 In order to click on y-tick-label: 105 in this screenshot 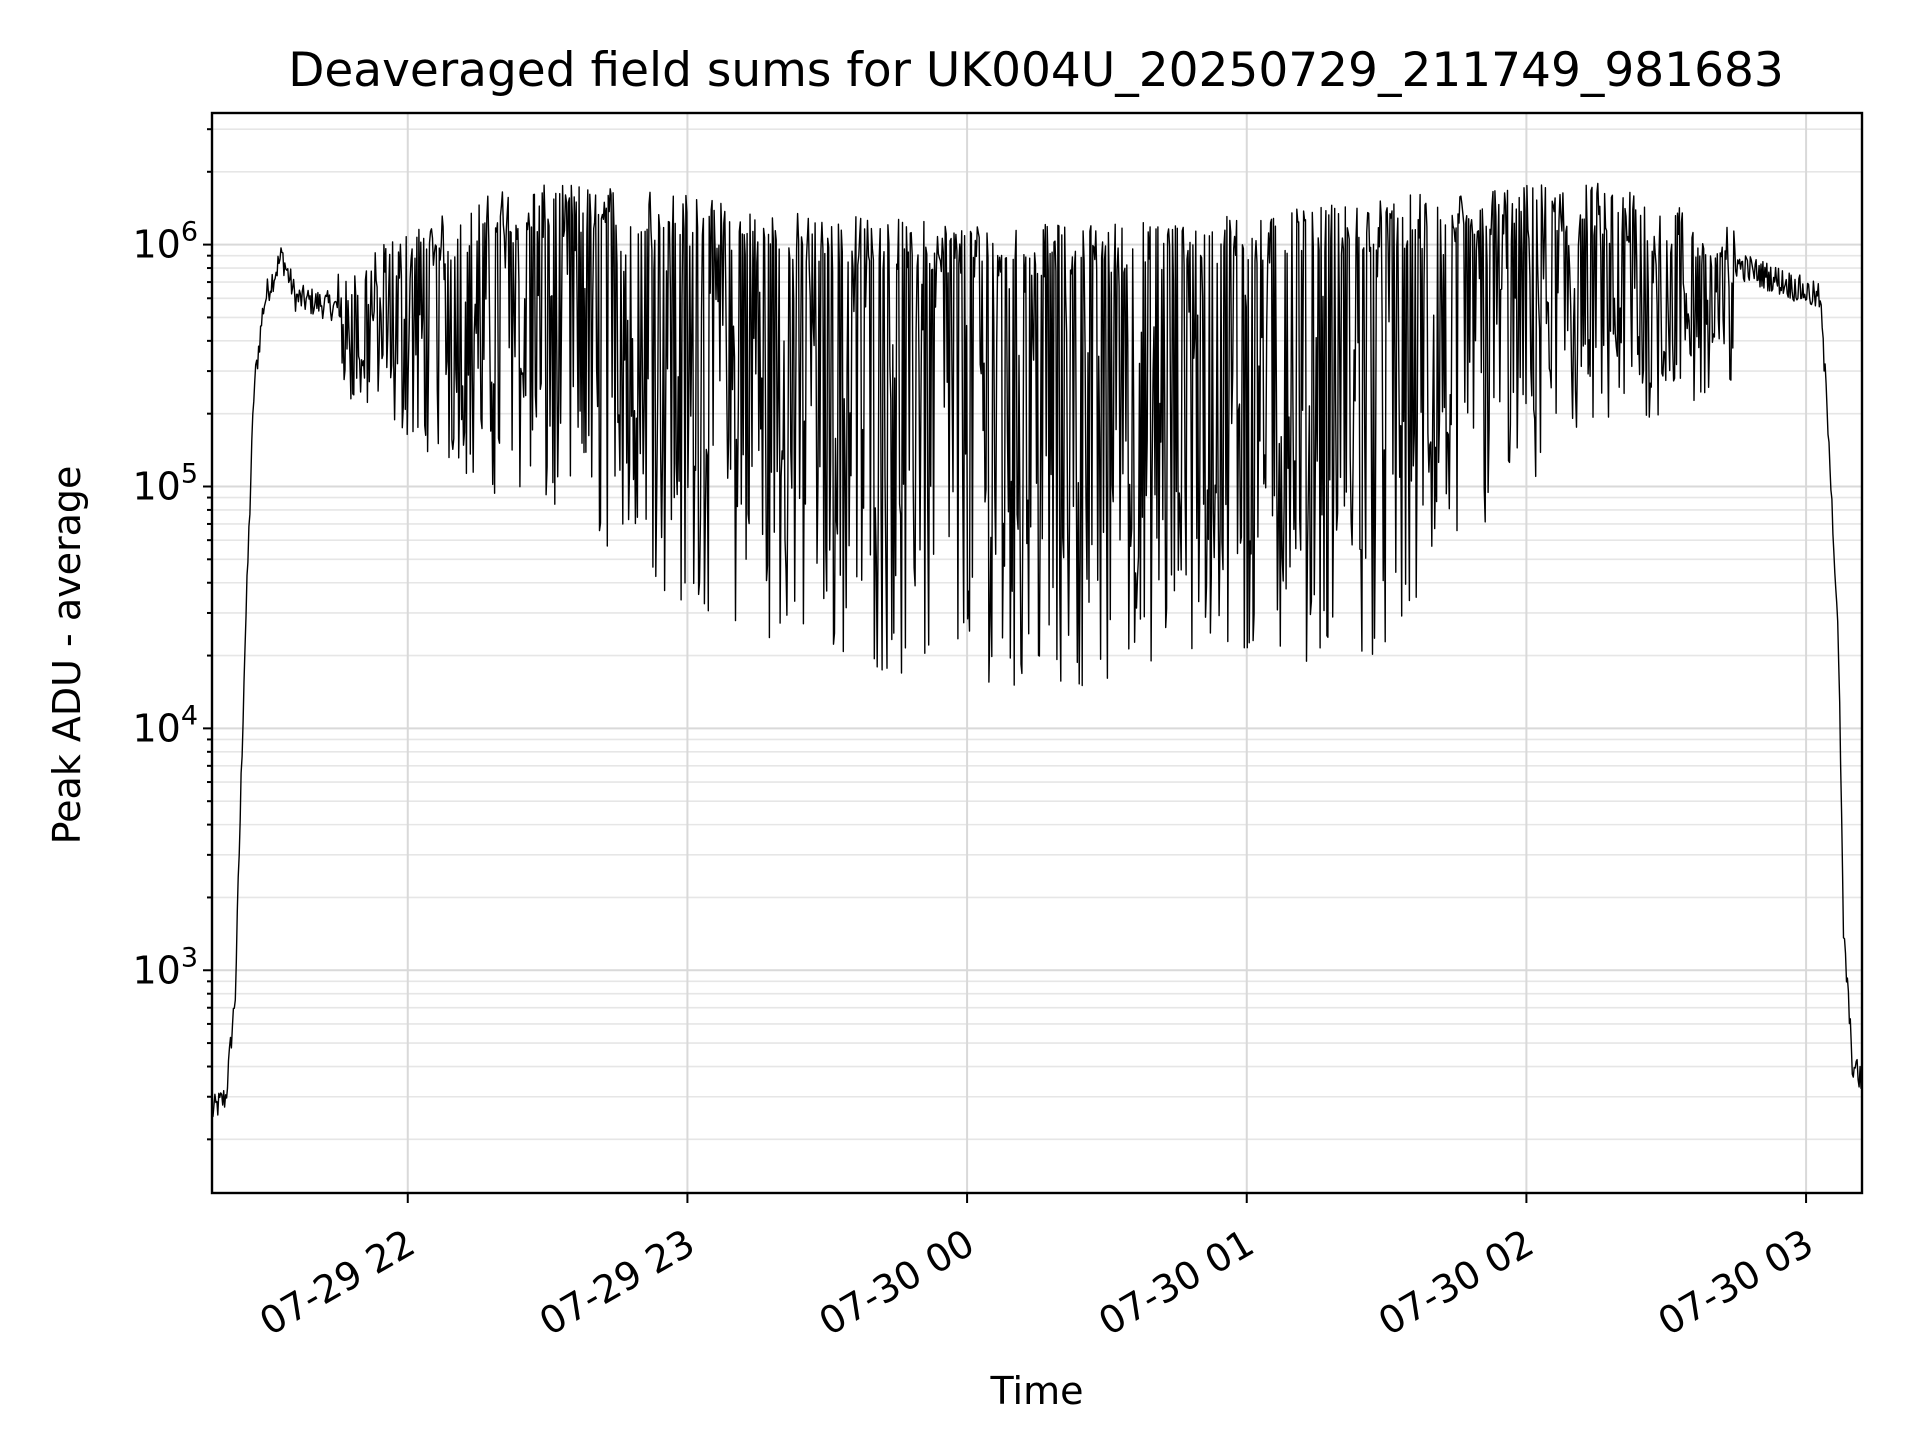, I will do `click(165, 483)`.